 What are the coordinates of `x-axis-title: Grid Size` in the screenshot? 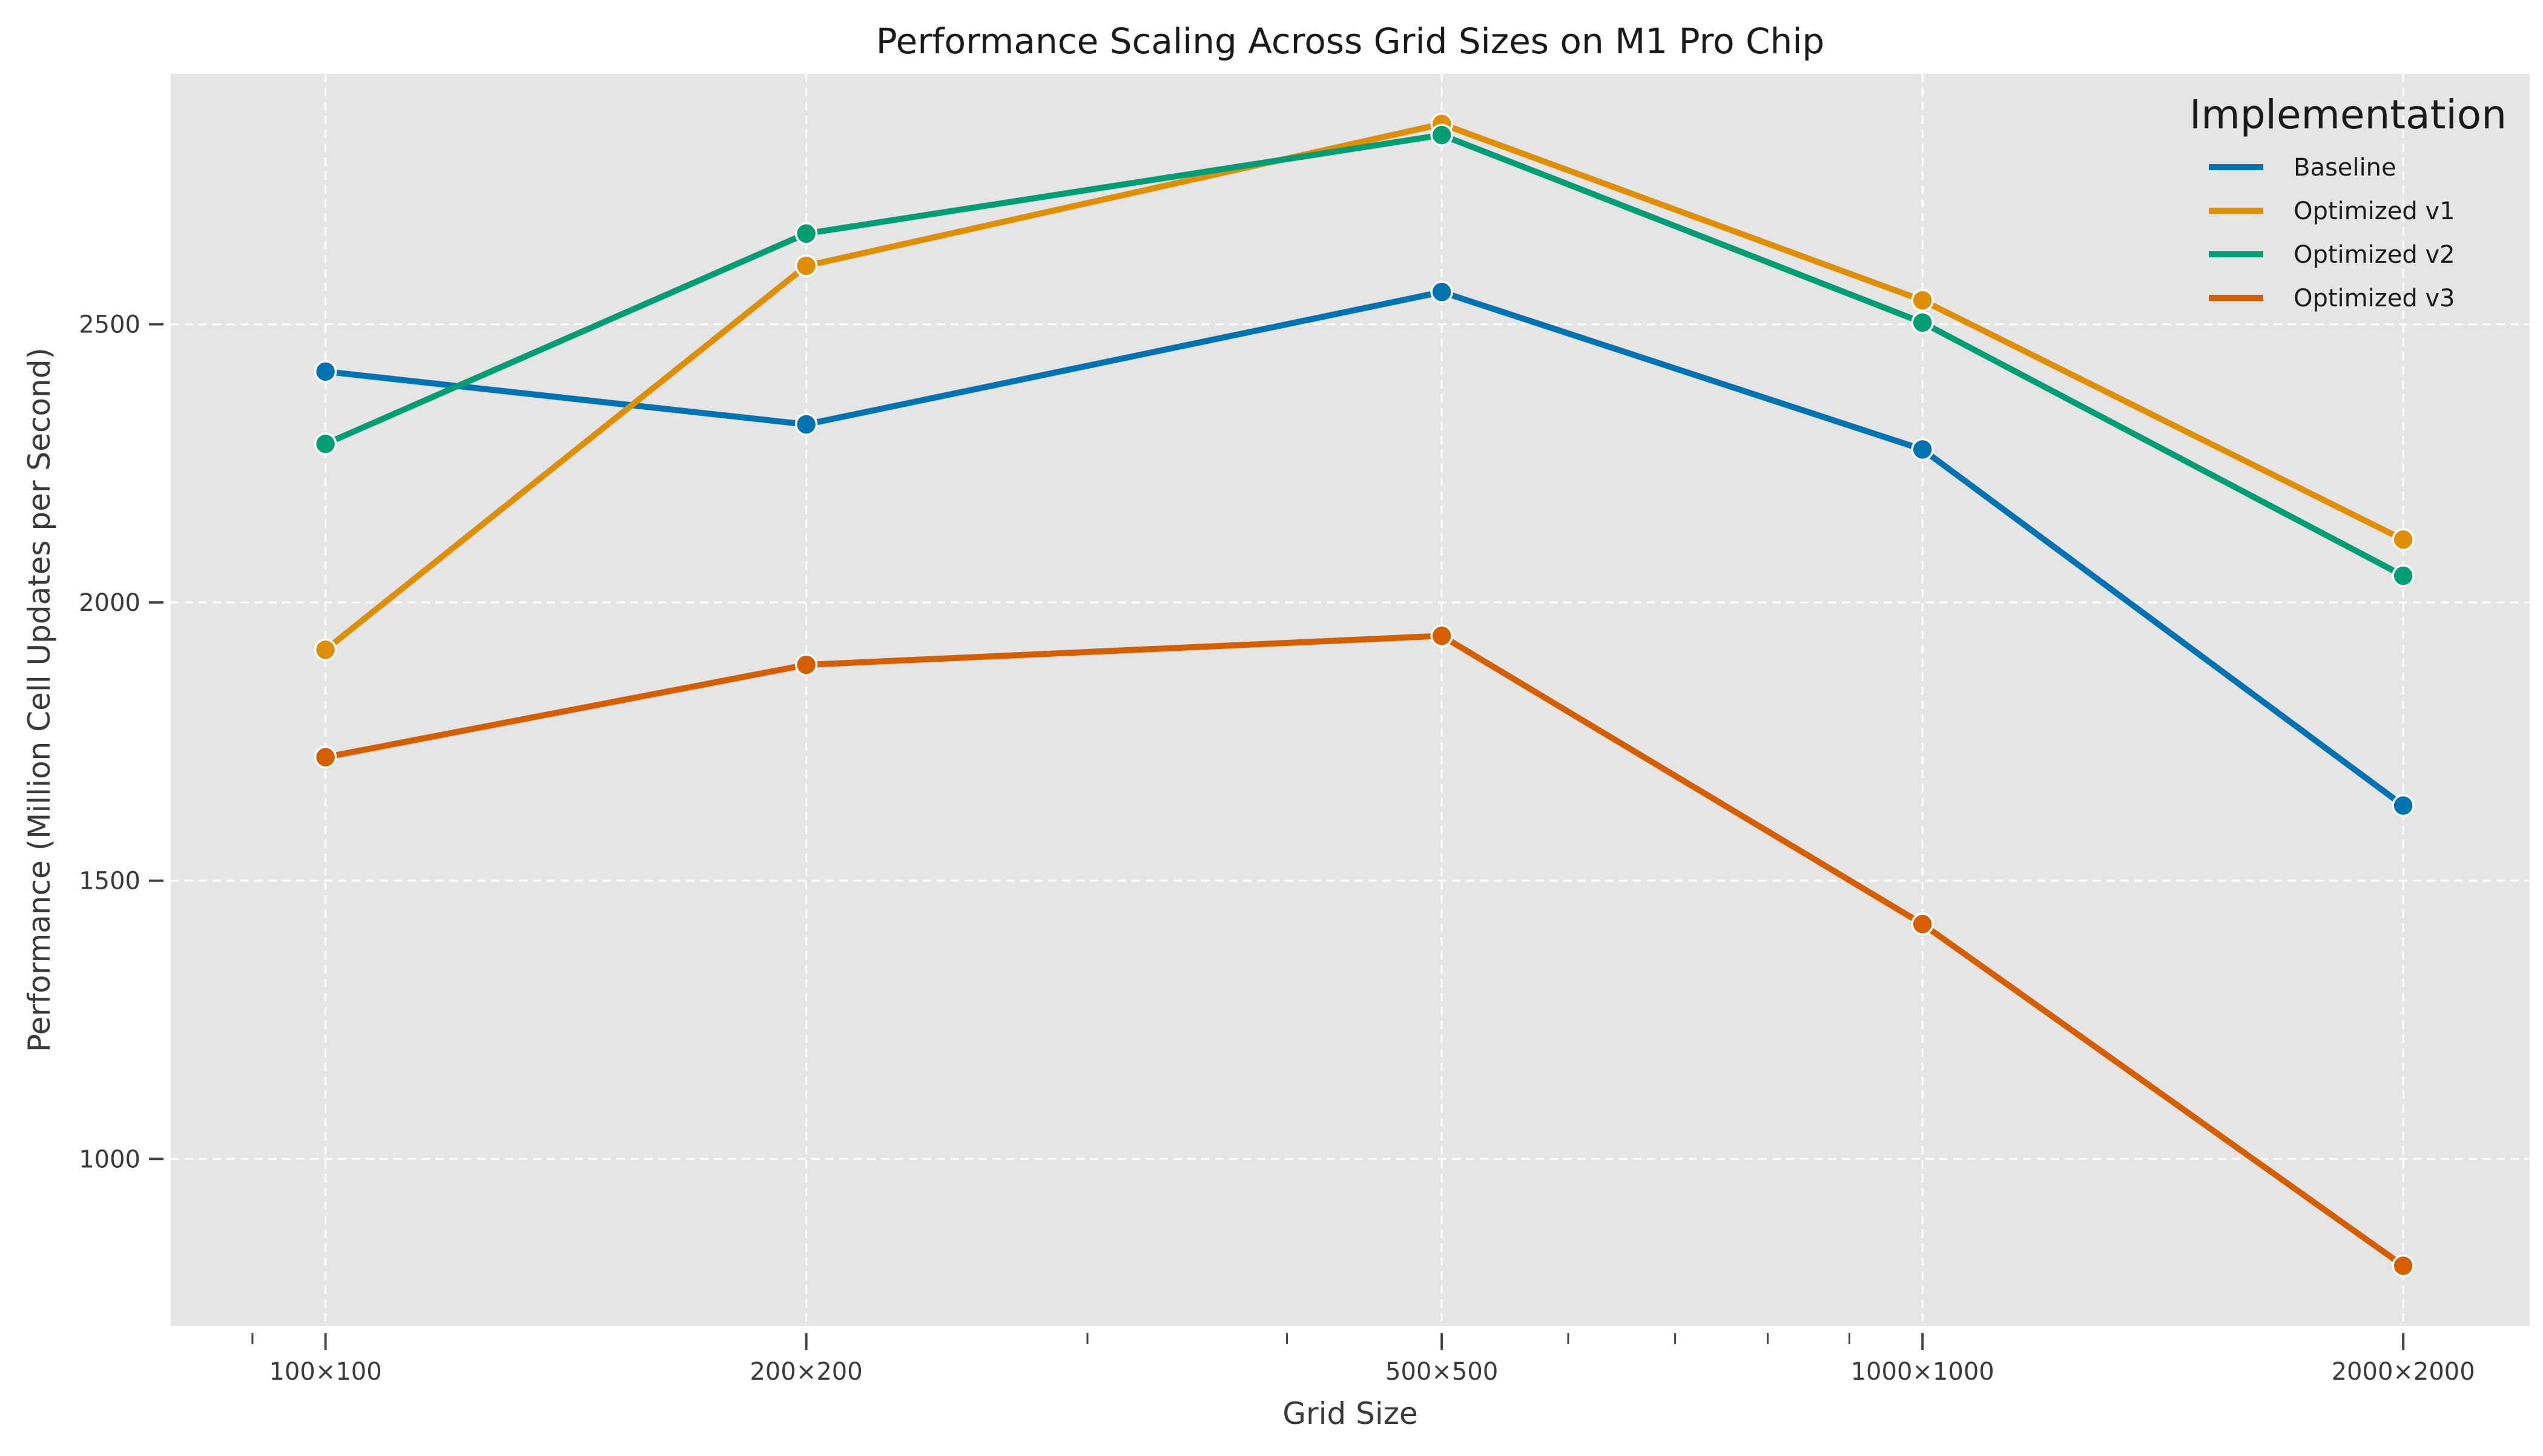 It's located at (1349, 1413).